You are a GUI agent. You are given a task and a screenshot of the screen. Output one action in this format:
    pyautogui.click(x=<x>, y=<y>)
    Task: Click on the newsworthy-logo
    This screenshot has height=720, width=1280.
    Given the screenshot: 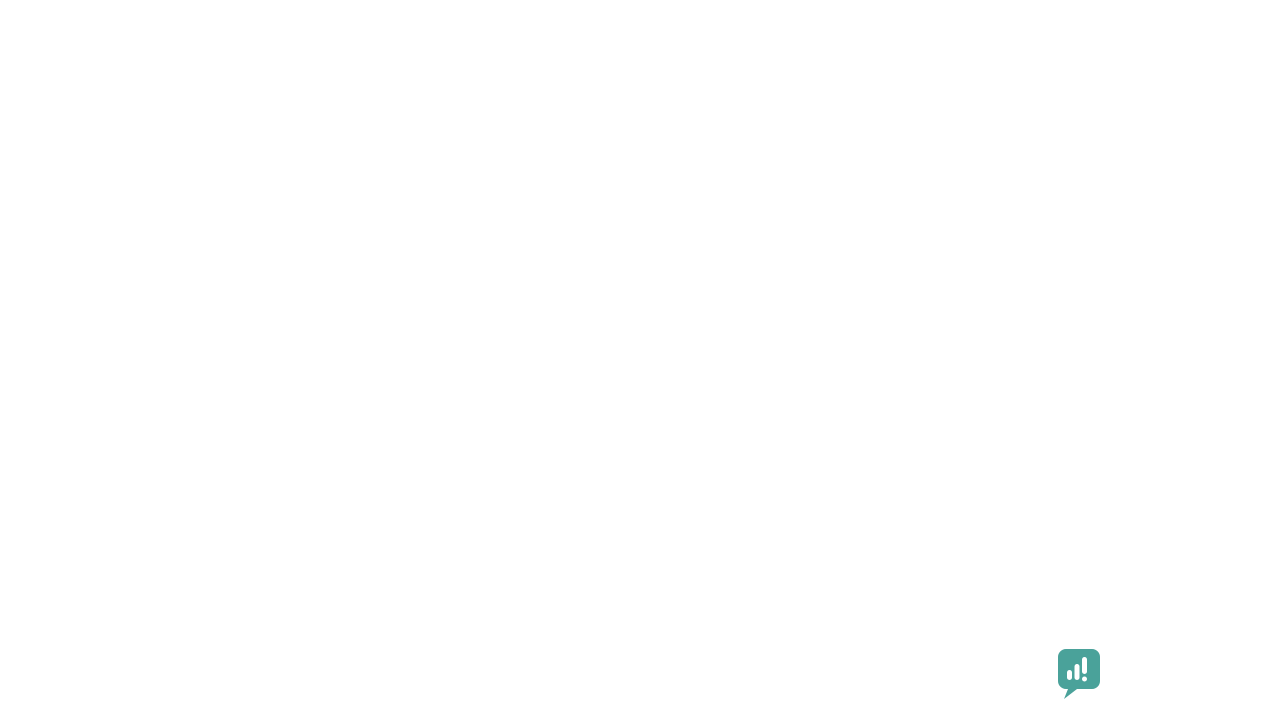 What is the action you would take?
    pyautogui.click(x=1082, y=674)
    